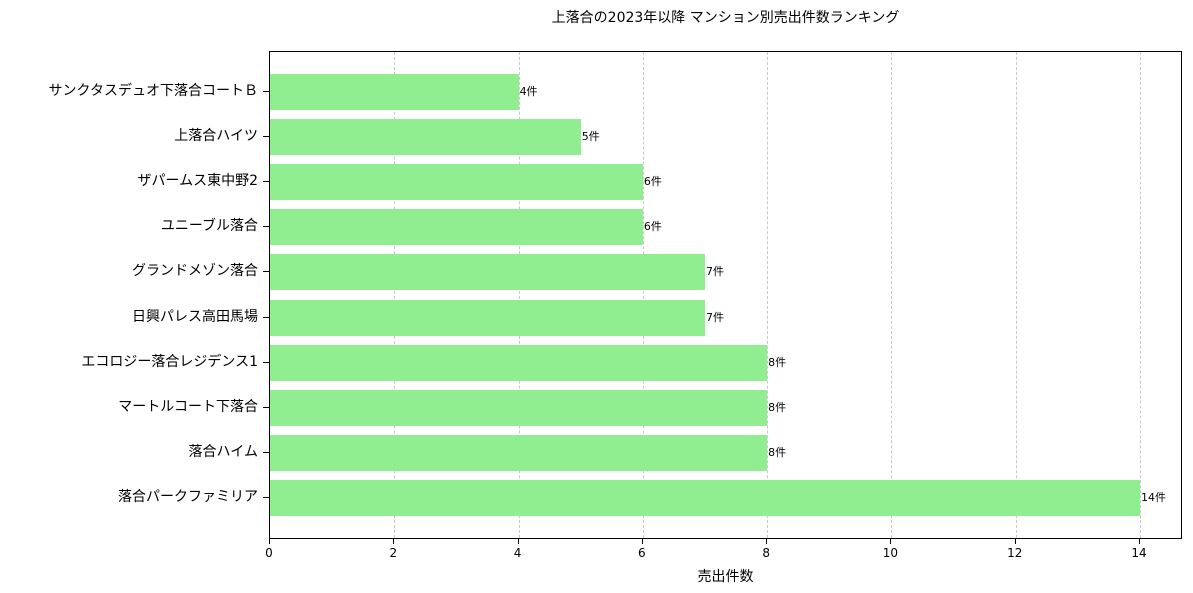 The height and width of the screenshot is (593, 1193). What do you see at coordinates (393, 553) in the screenshot?
I see `x-tick-label: 2` at bounding box center [393, 553].